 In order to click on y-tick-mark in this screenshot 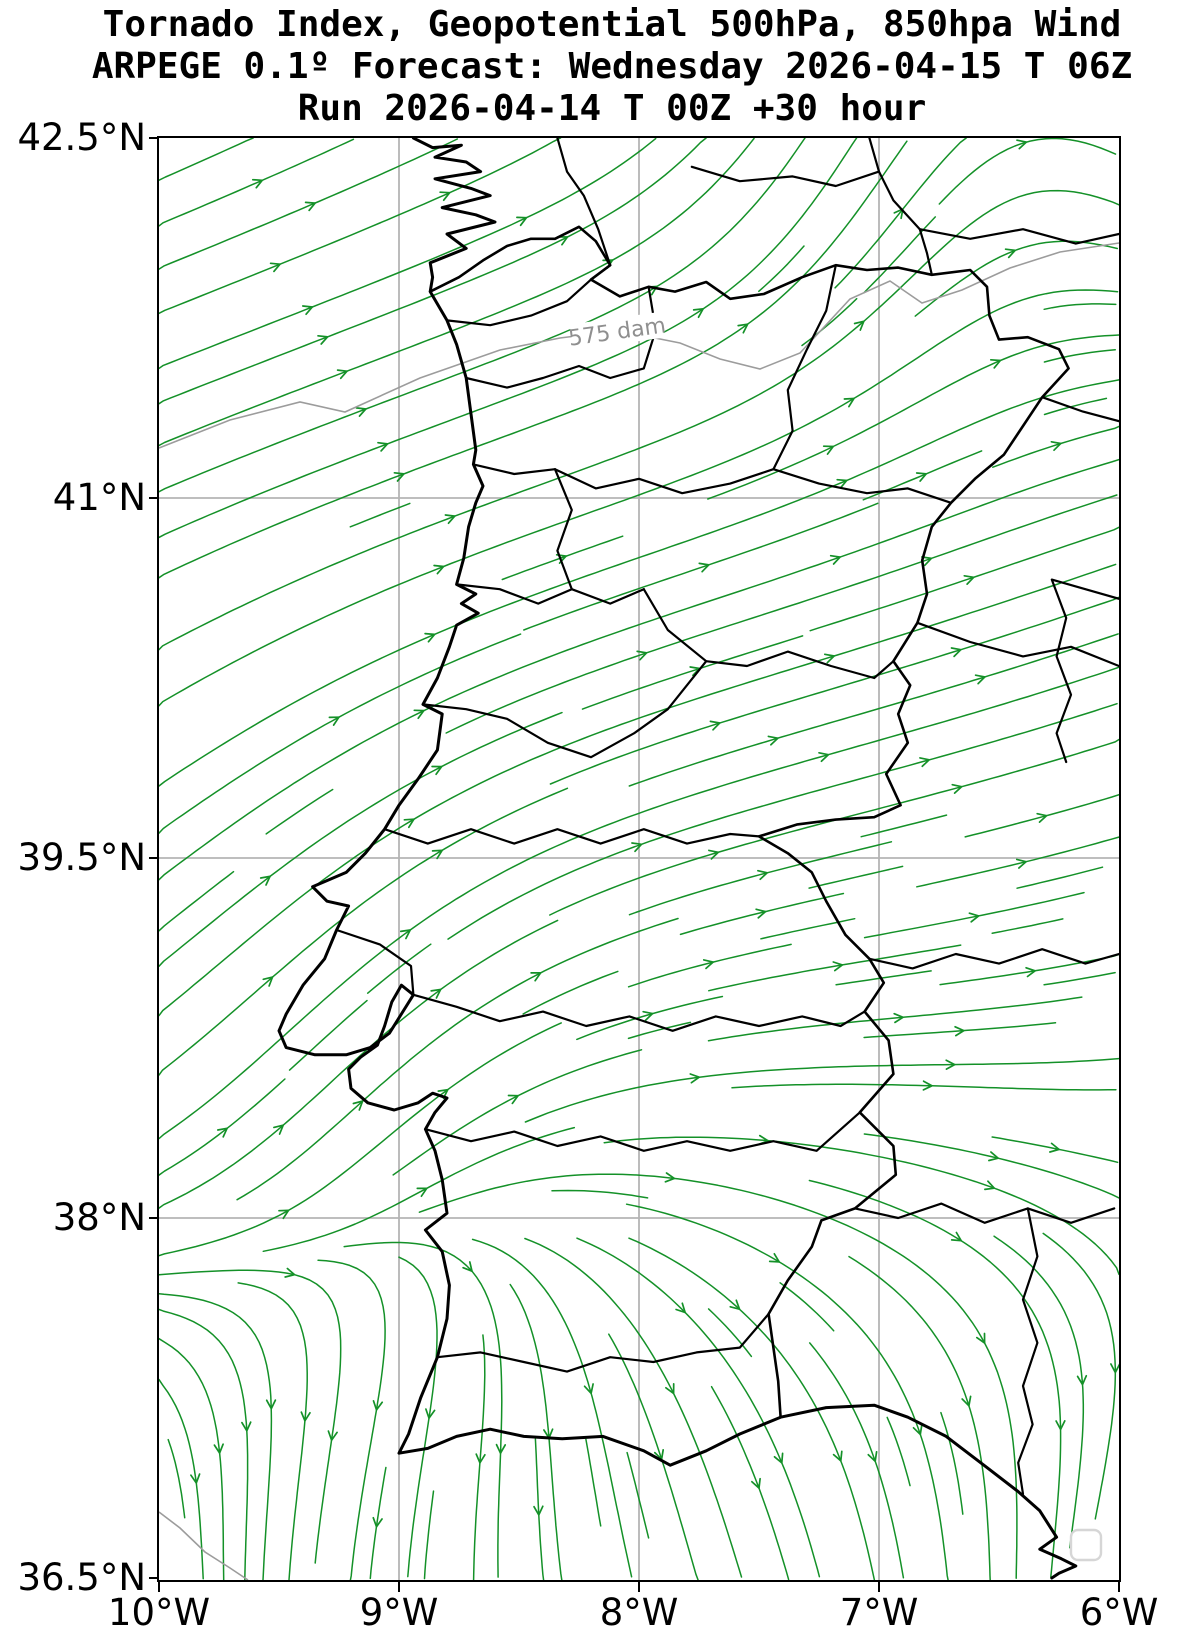, I will do `click(154, 858)`.